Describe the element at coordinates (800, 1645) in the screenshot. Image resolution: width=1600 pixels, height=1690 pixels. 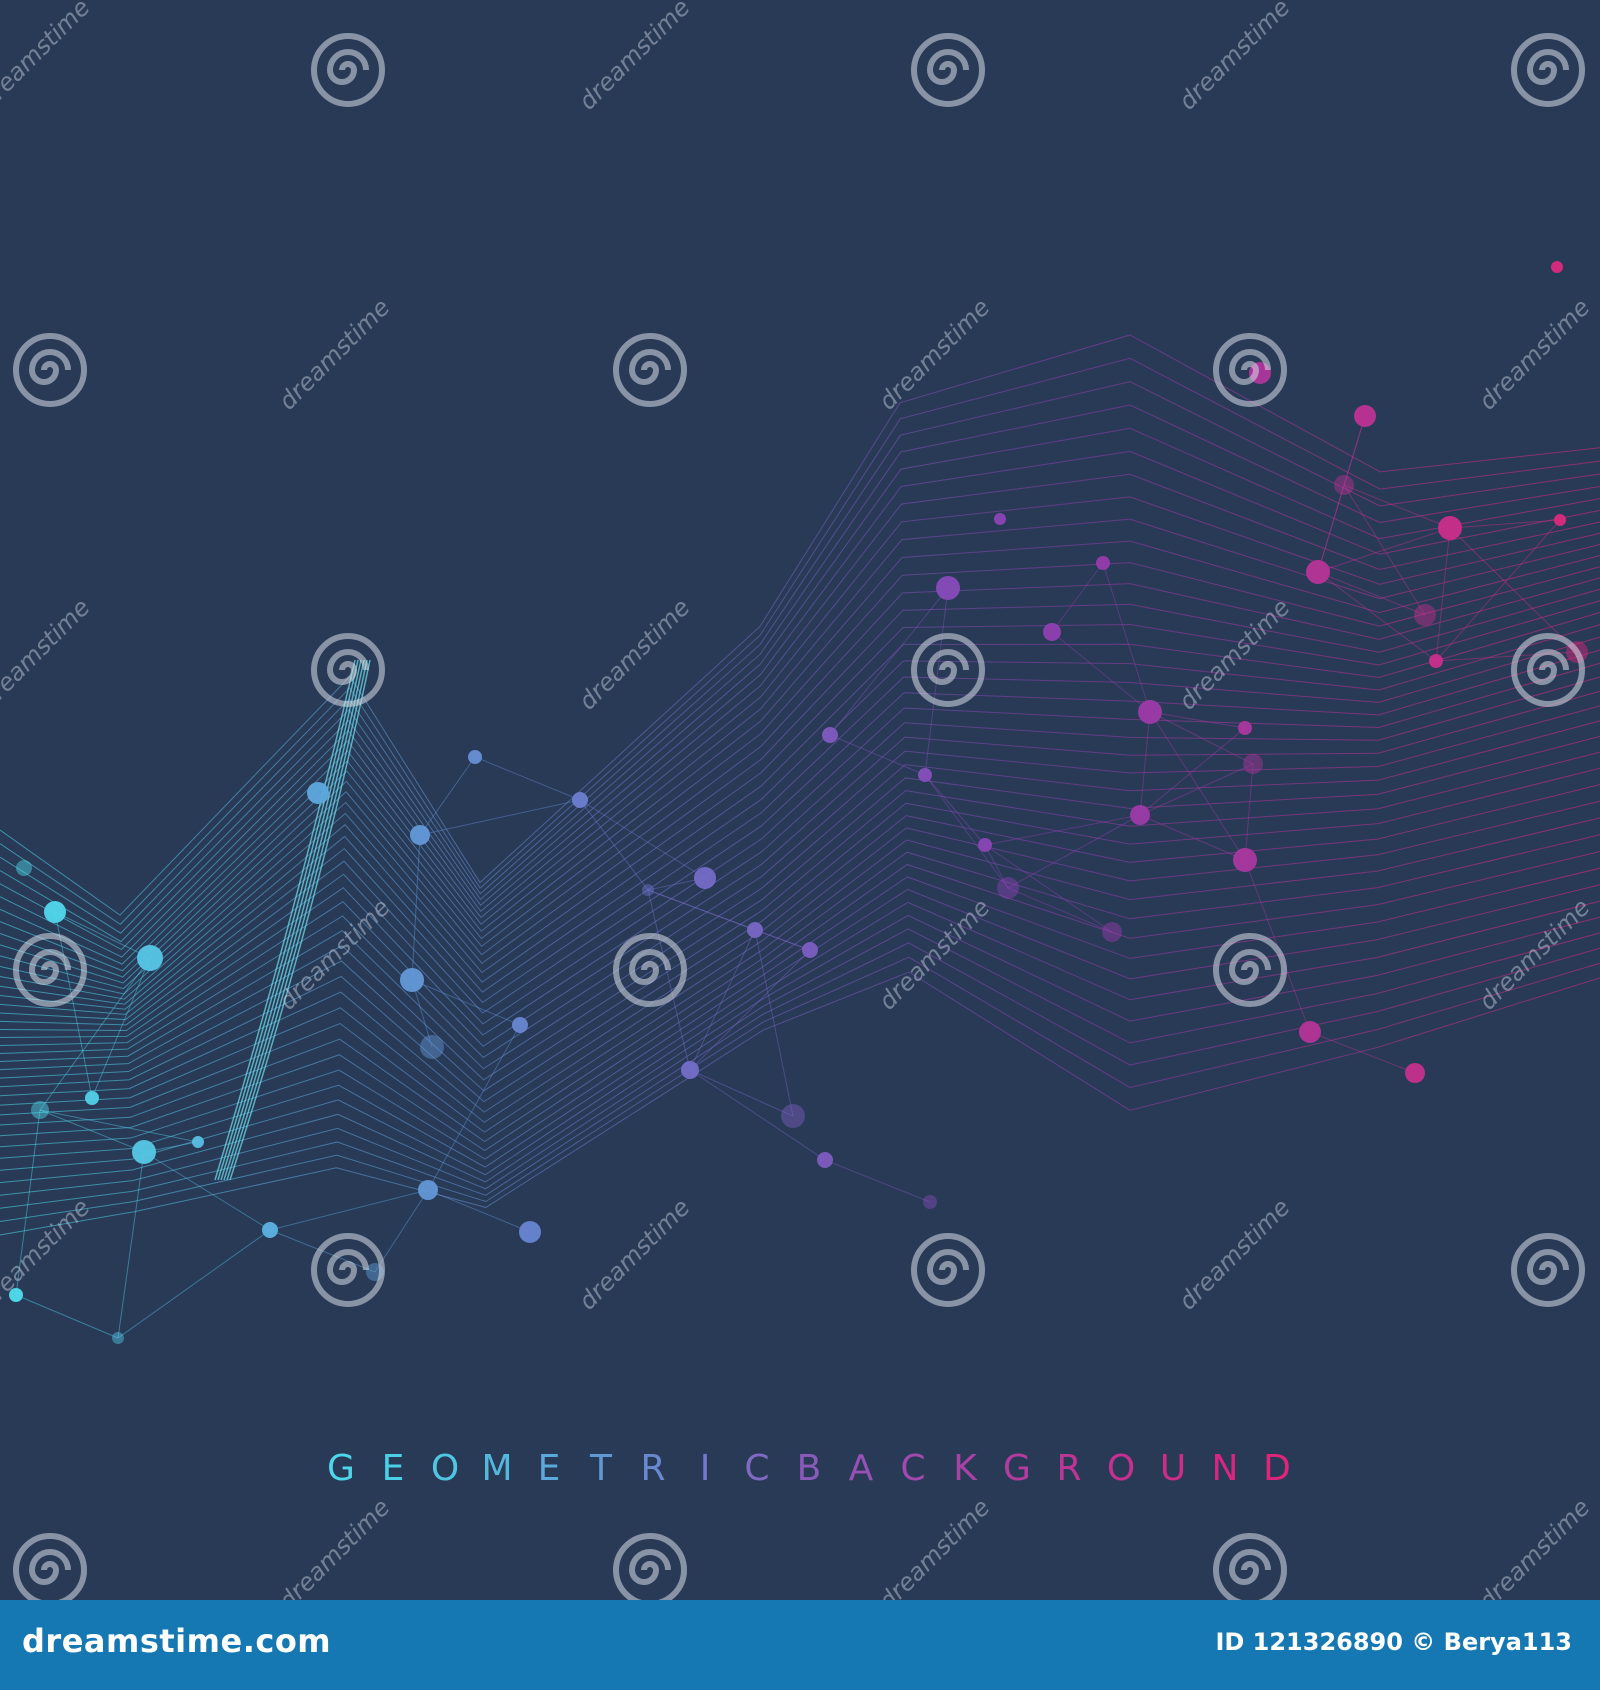
I see `stock-footer-bar: dreamstime.com ID 121326890 © Berya113` at that location.